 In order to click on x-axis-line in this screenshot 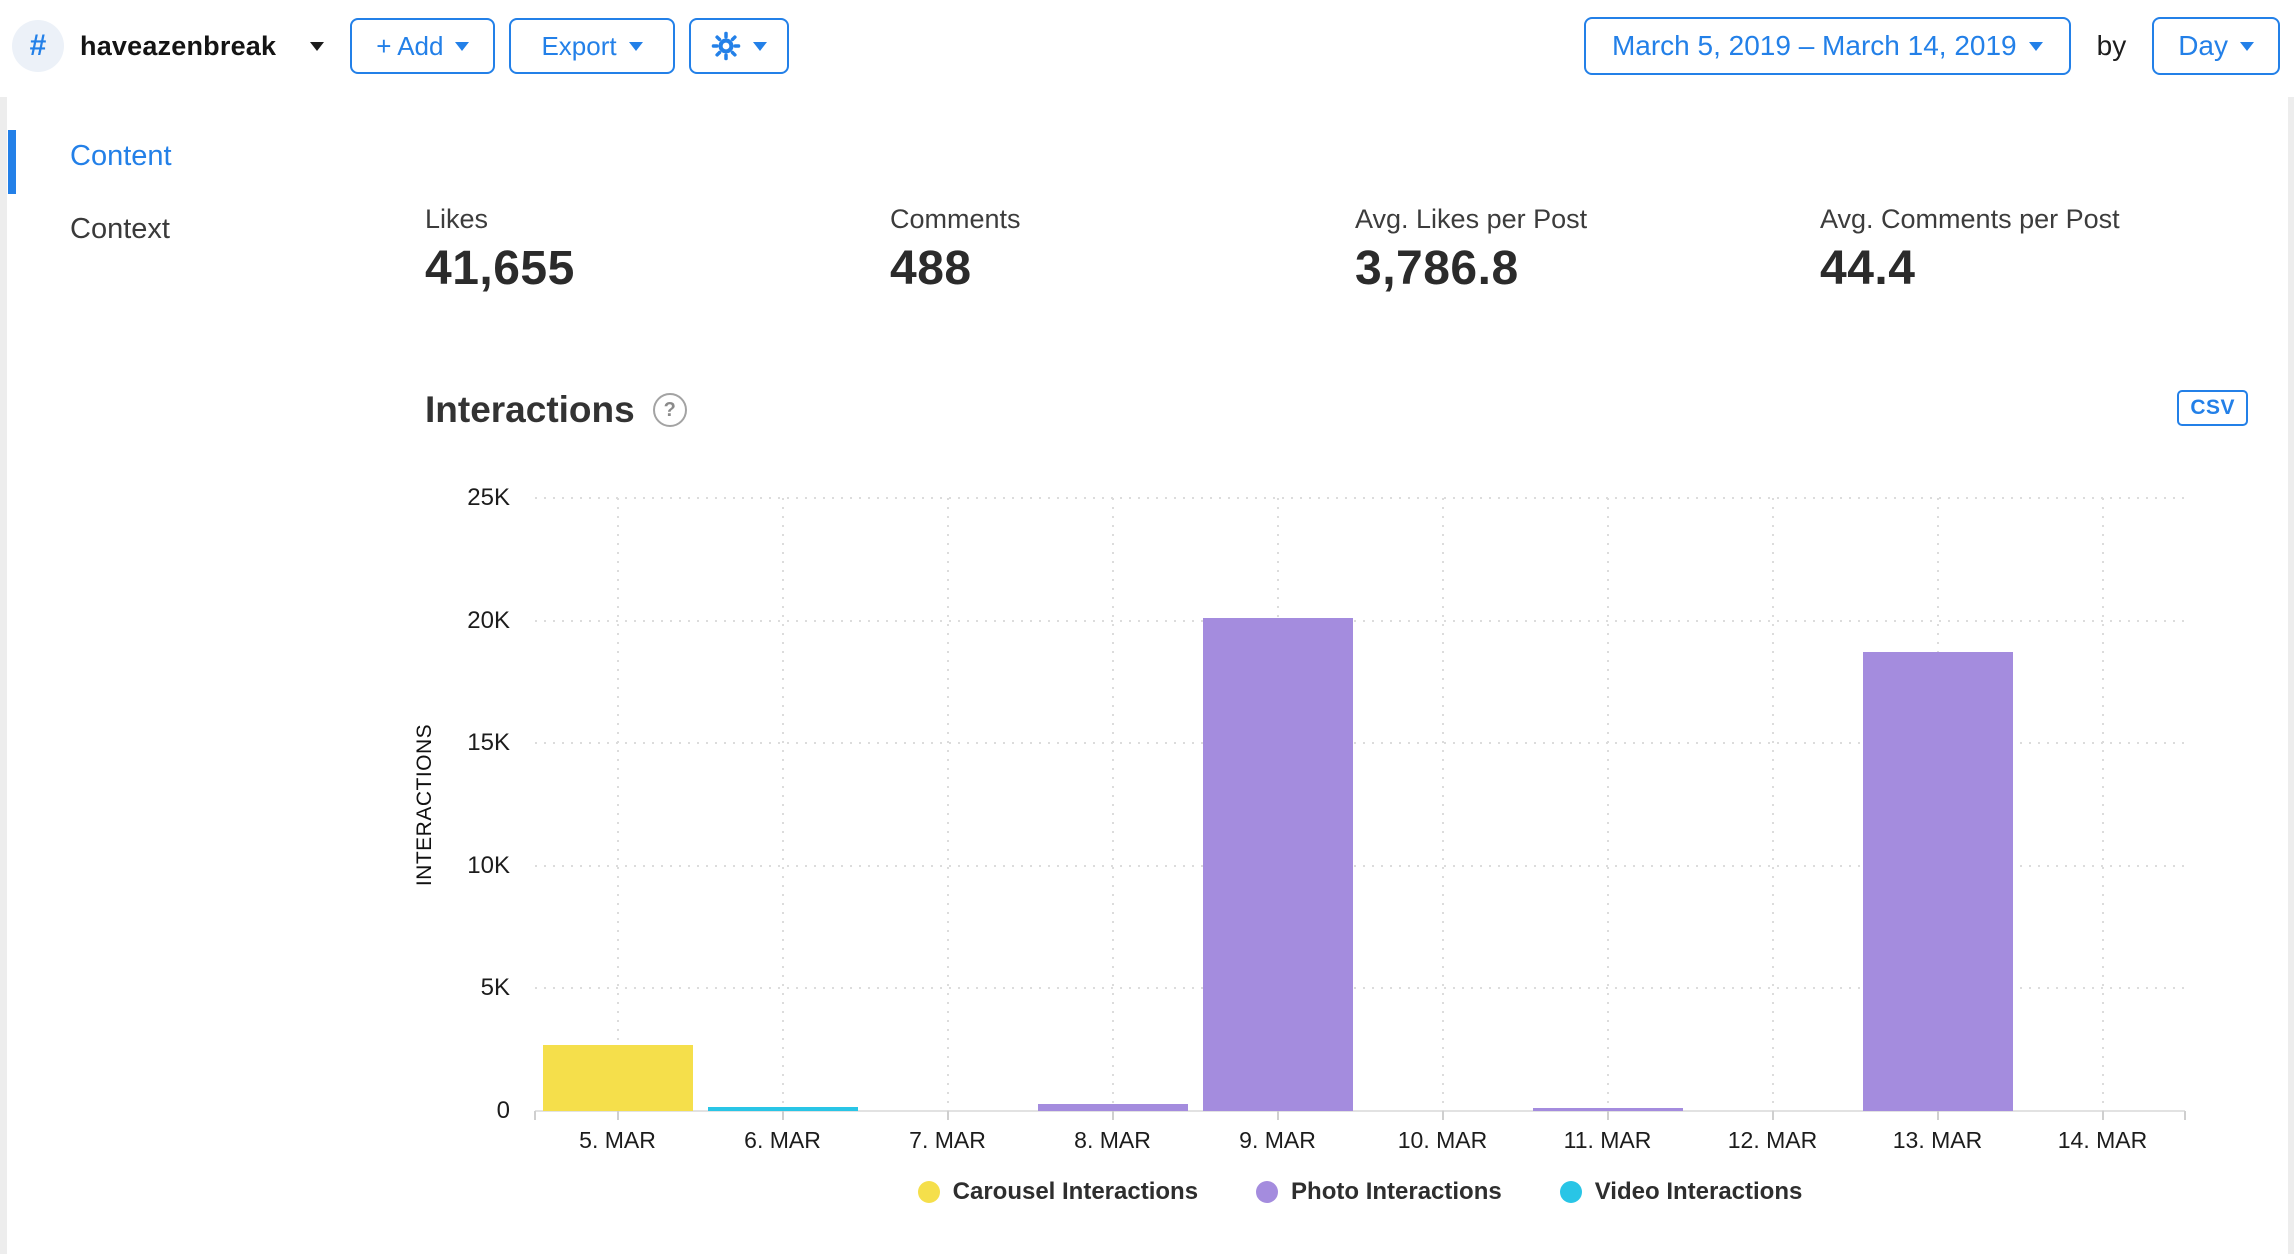, I will do `click(1360, 1111)`.